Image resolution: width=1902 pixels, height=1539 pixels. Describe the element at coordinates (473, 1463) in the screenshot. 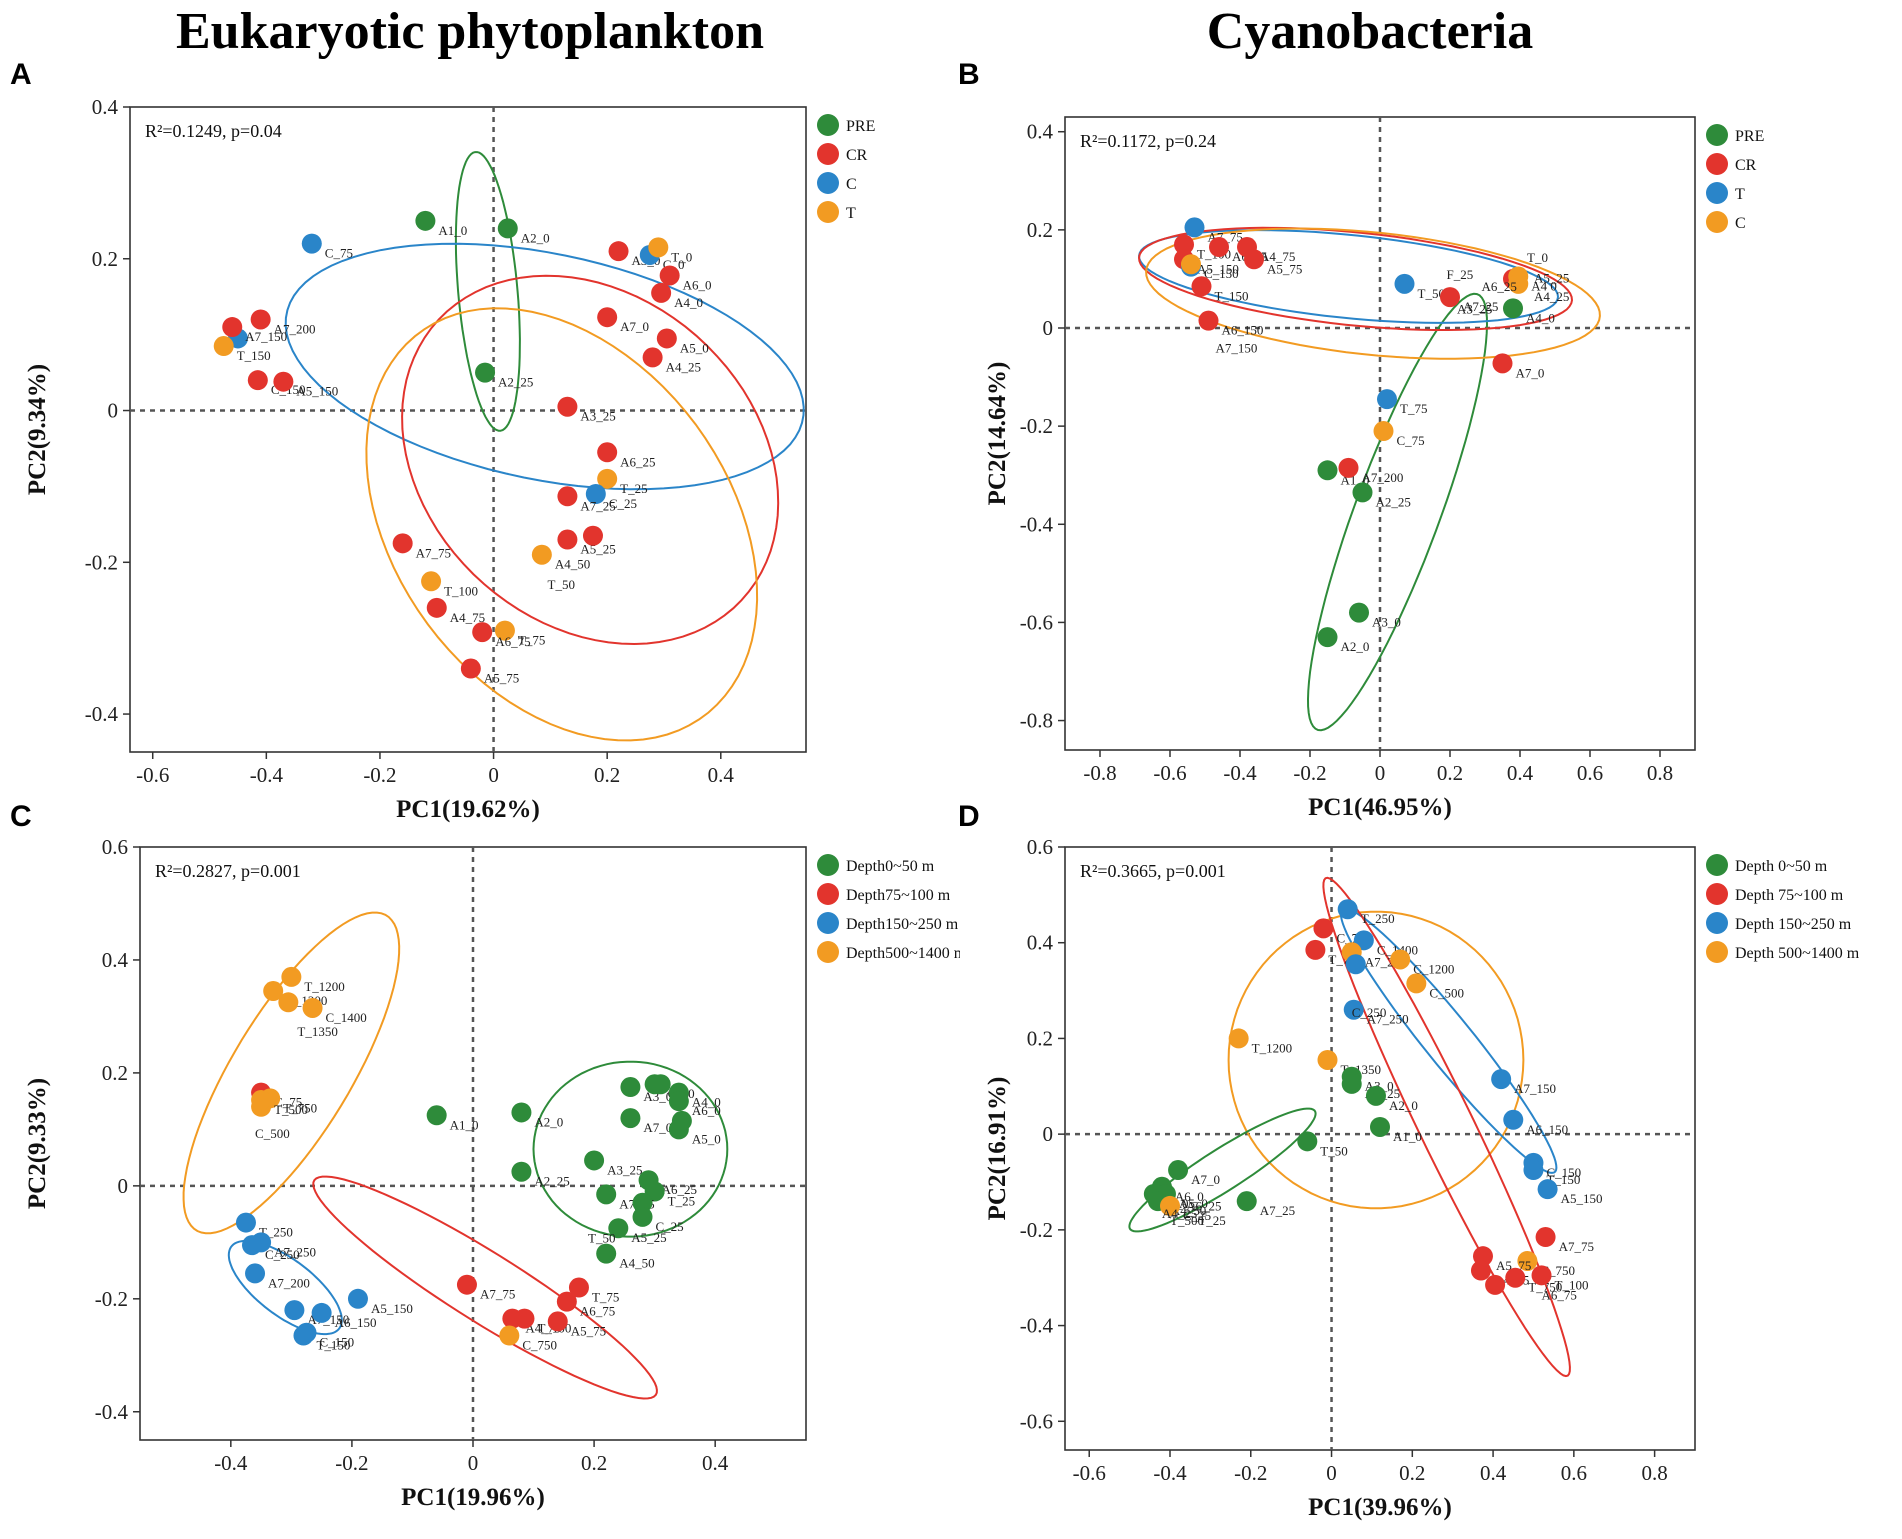

I see `x-tick-label: 0` at that location.